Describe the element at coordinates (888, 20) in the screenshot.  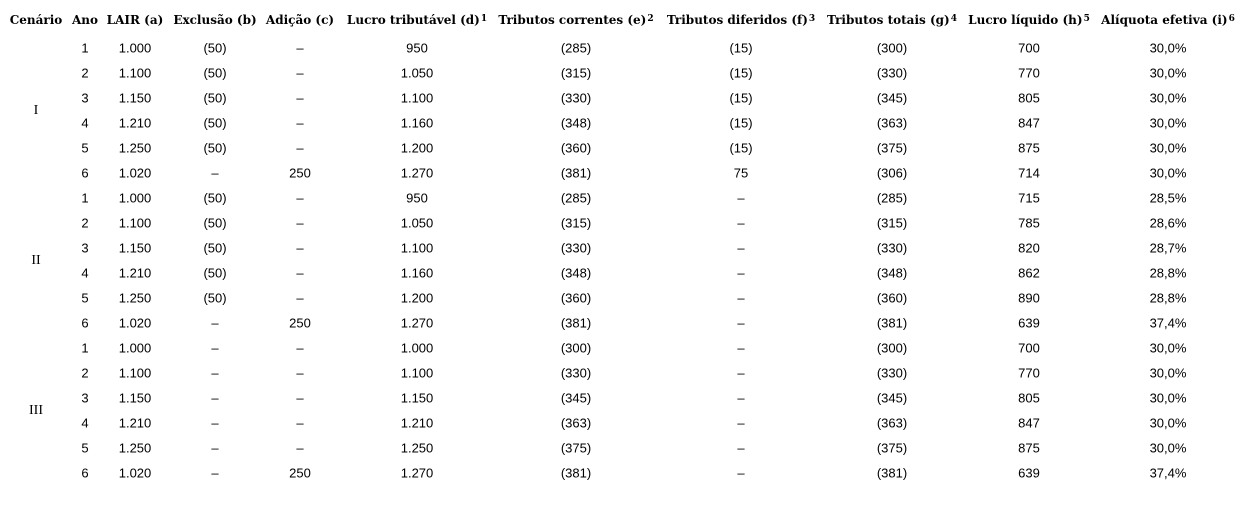
I see `header-text: Tributos totais (g)` at that location.